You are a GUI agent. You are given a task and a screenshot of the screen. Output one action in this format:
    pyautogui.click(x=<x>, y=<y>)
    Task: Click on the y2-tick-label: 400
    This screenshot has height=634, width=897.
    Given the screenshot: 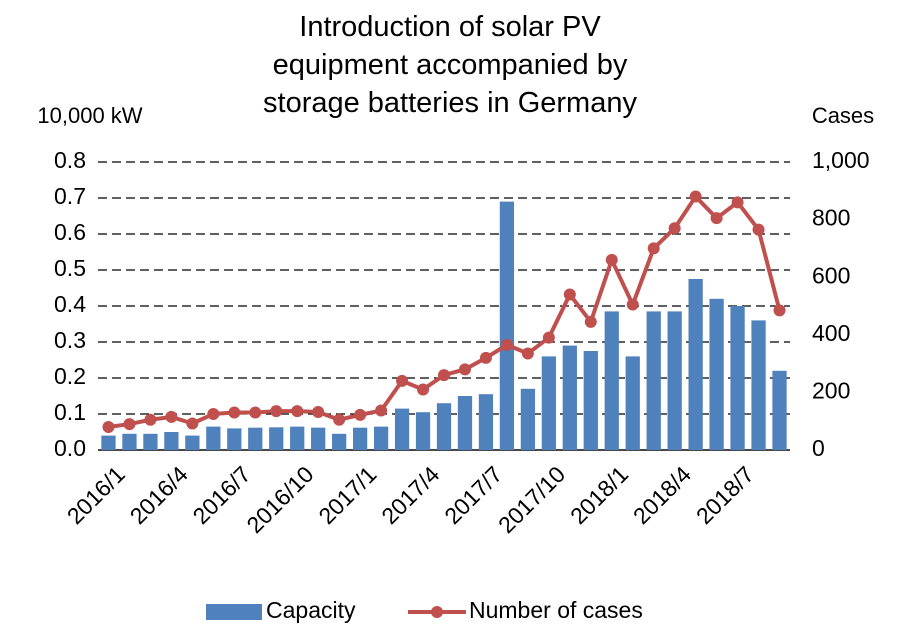 What is the action you would take?
    pyautogui.click(x=831, y=333)
    